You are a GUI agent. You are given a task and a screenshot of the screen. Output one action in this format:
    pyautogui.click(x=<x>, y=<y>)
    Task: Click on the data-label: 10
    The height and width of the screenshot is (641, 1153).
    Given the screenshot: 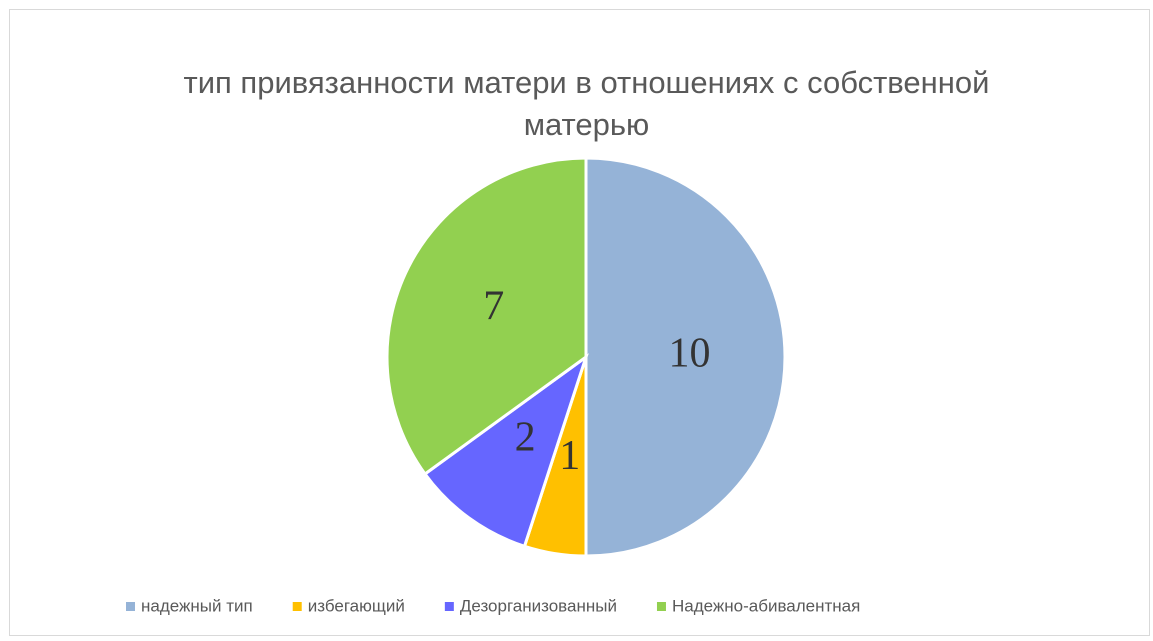 What is the action you would take?
    pyautogui.click(x=689, y=354)
    